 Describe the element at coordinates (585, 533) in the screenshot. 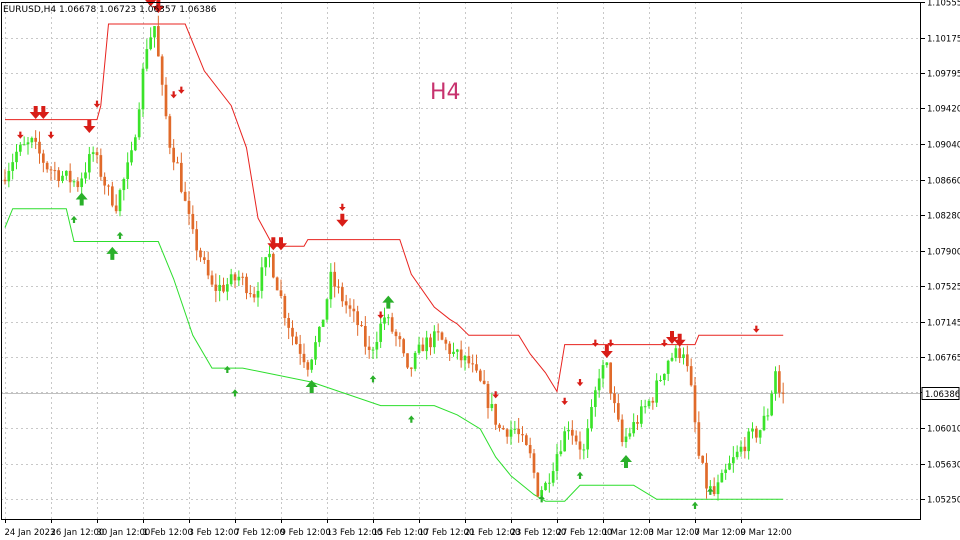

I see `x-tick-label: 27 Feb 12:00` at that location.